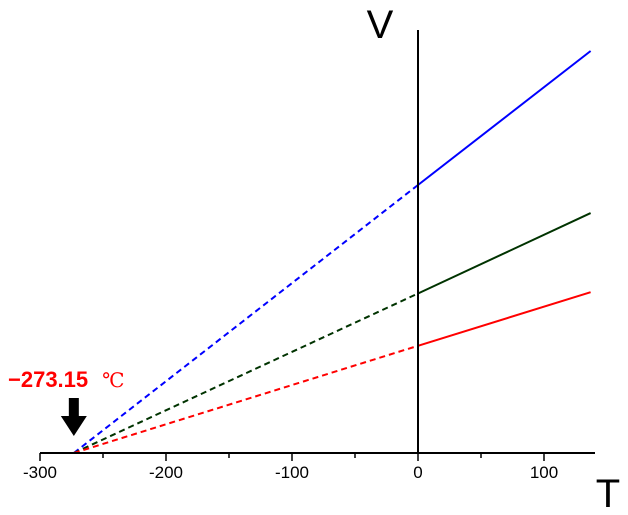 This screenshot has width=628, height=515. Describe the element at coordinates (40, 472) in the screenshot. I see `x-tick-label: -300` at that location.